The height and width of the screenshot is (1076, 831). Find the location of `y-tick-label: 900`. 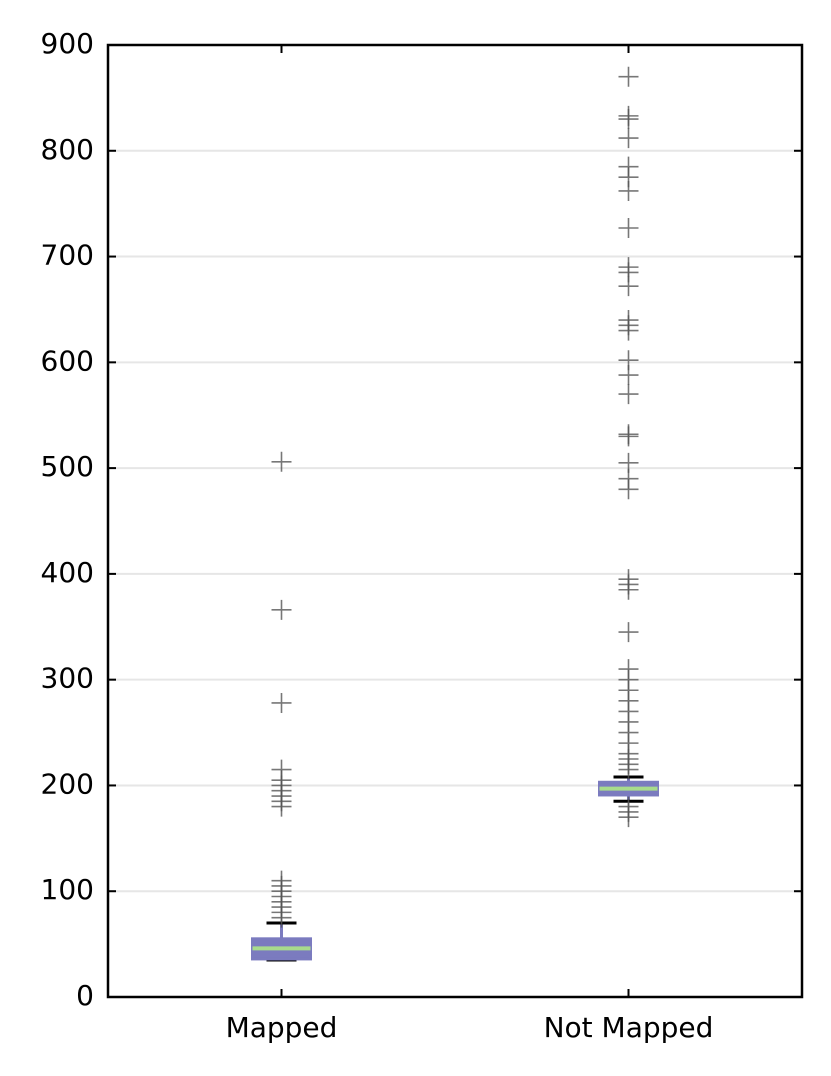

y-tick-label: 900 is located at coordinates (67, 43).